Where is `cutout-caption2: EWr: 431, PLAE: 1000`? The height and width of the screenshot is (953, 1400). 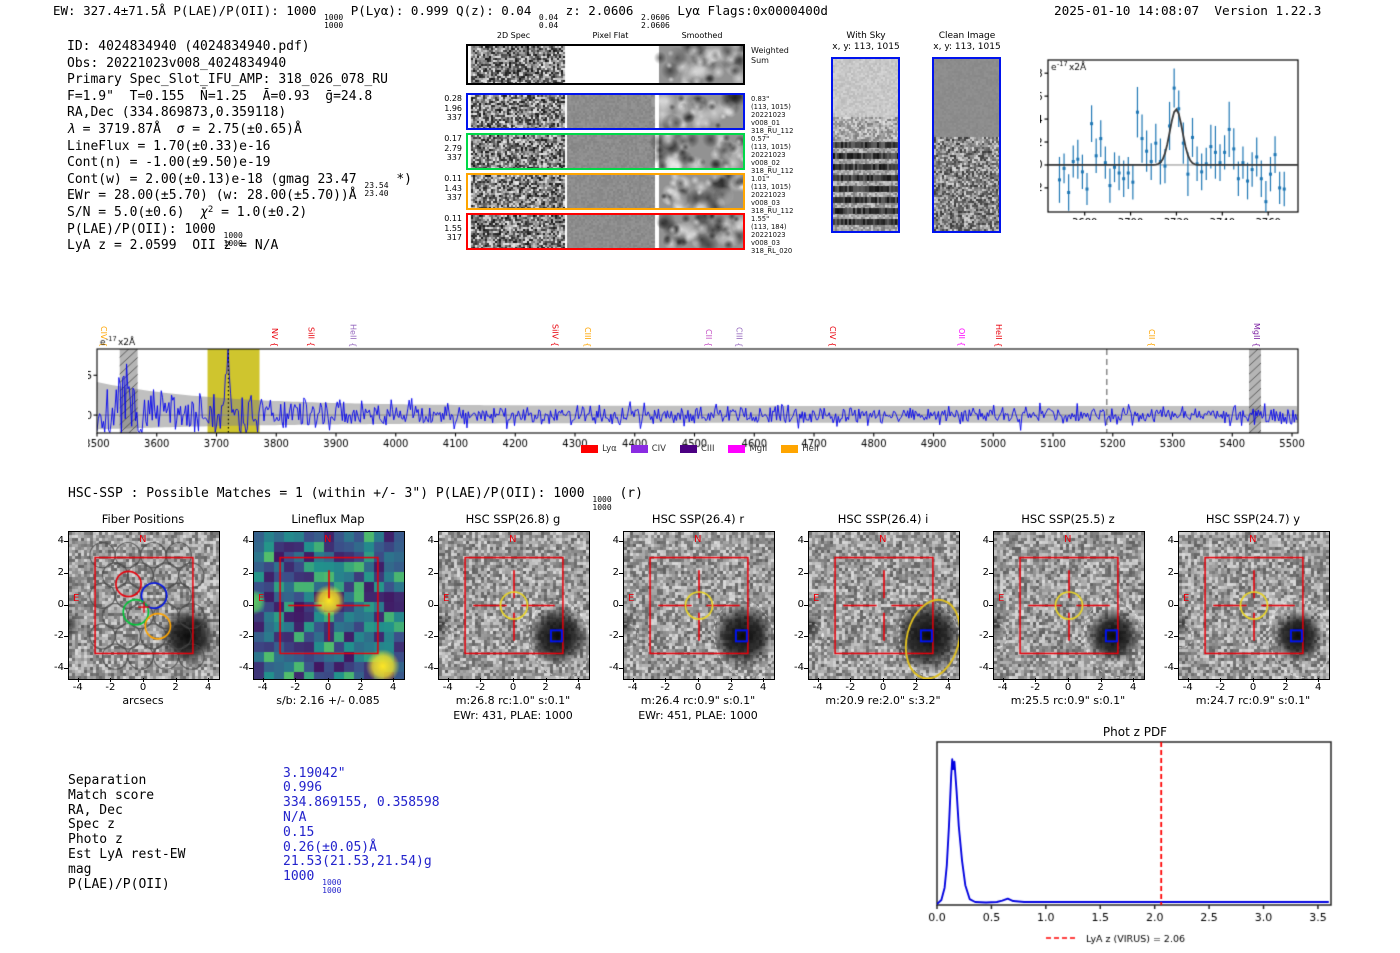
cutout-caption2: EWr: 431, PLAE: 1000 is located at coordinates (513, 715).